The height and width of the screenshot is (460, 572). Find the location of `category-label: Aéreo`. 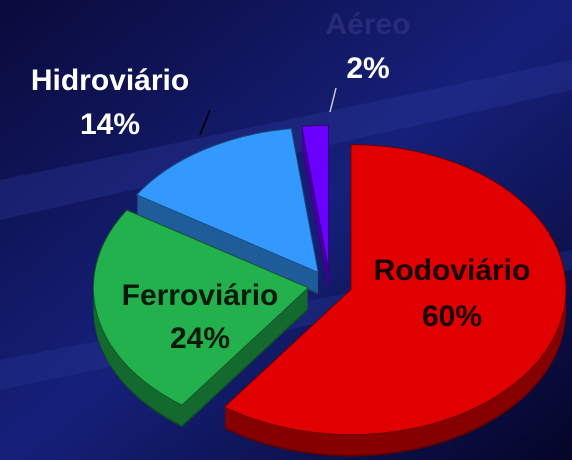

category-label: Aéreo is located at coordinates (367, 24).